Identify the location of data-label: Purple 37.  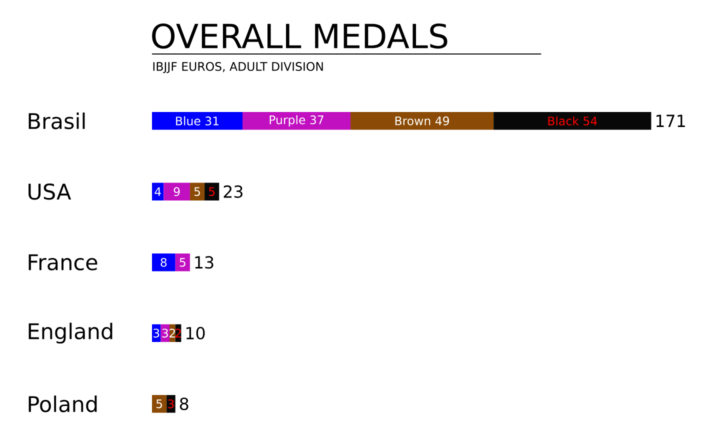
(297, 120).